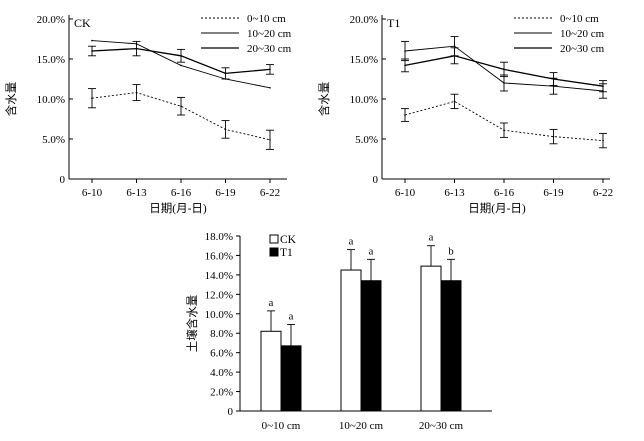  What do you see at coordinates (393, 23) in the screenshot?
I see `panel-label: T1` at bounding box center [393, 23].